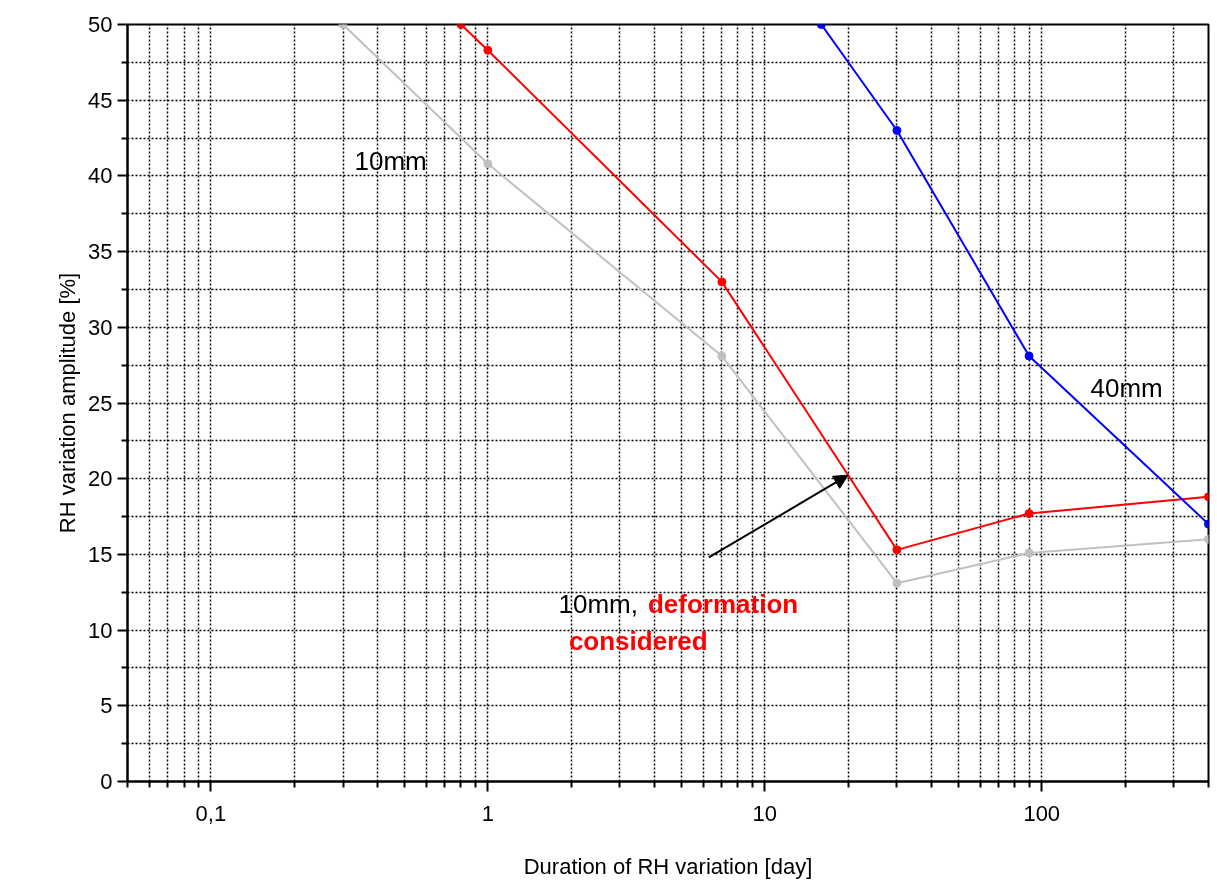 The width and height of the screenshot is (1217, 889). I want to click on y-tick-label: 10, so click(100, 630).